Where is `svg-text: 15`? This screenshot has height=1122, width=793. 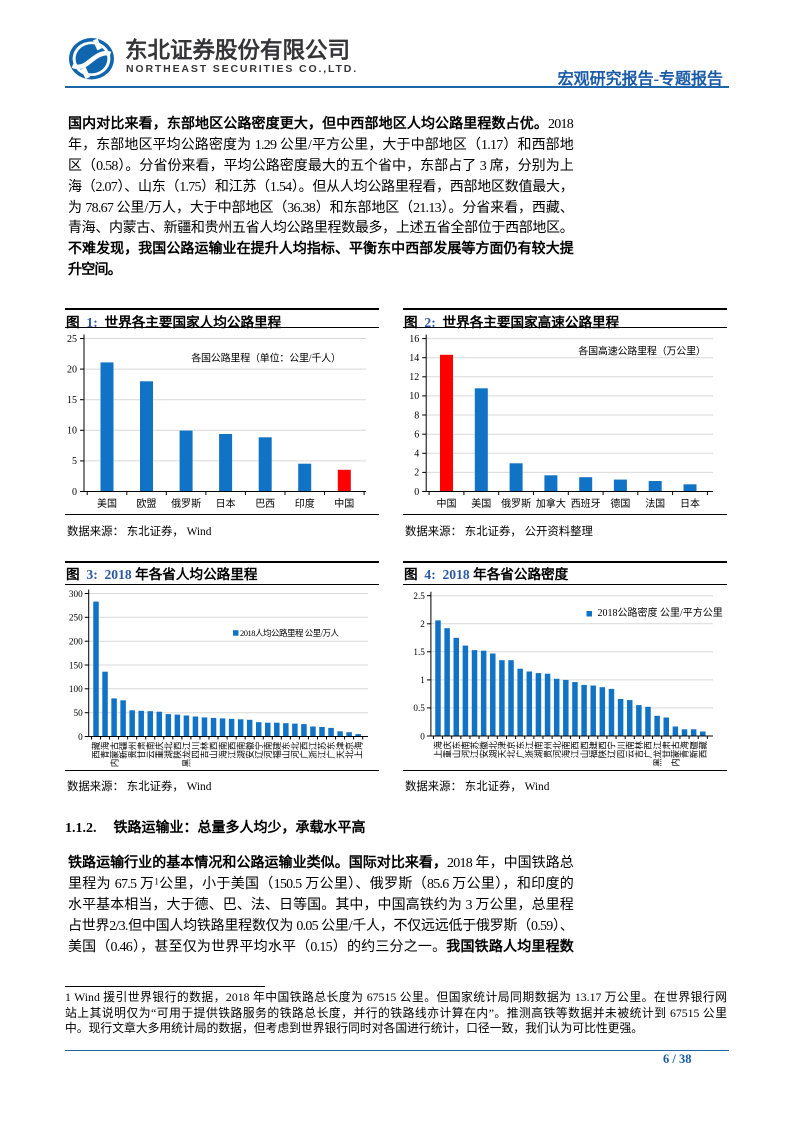 svg-text: 15 is located at coordinates (72, 400).